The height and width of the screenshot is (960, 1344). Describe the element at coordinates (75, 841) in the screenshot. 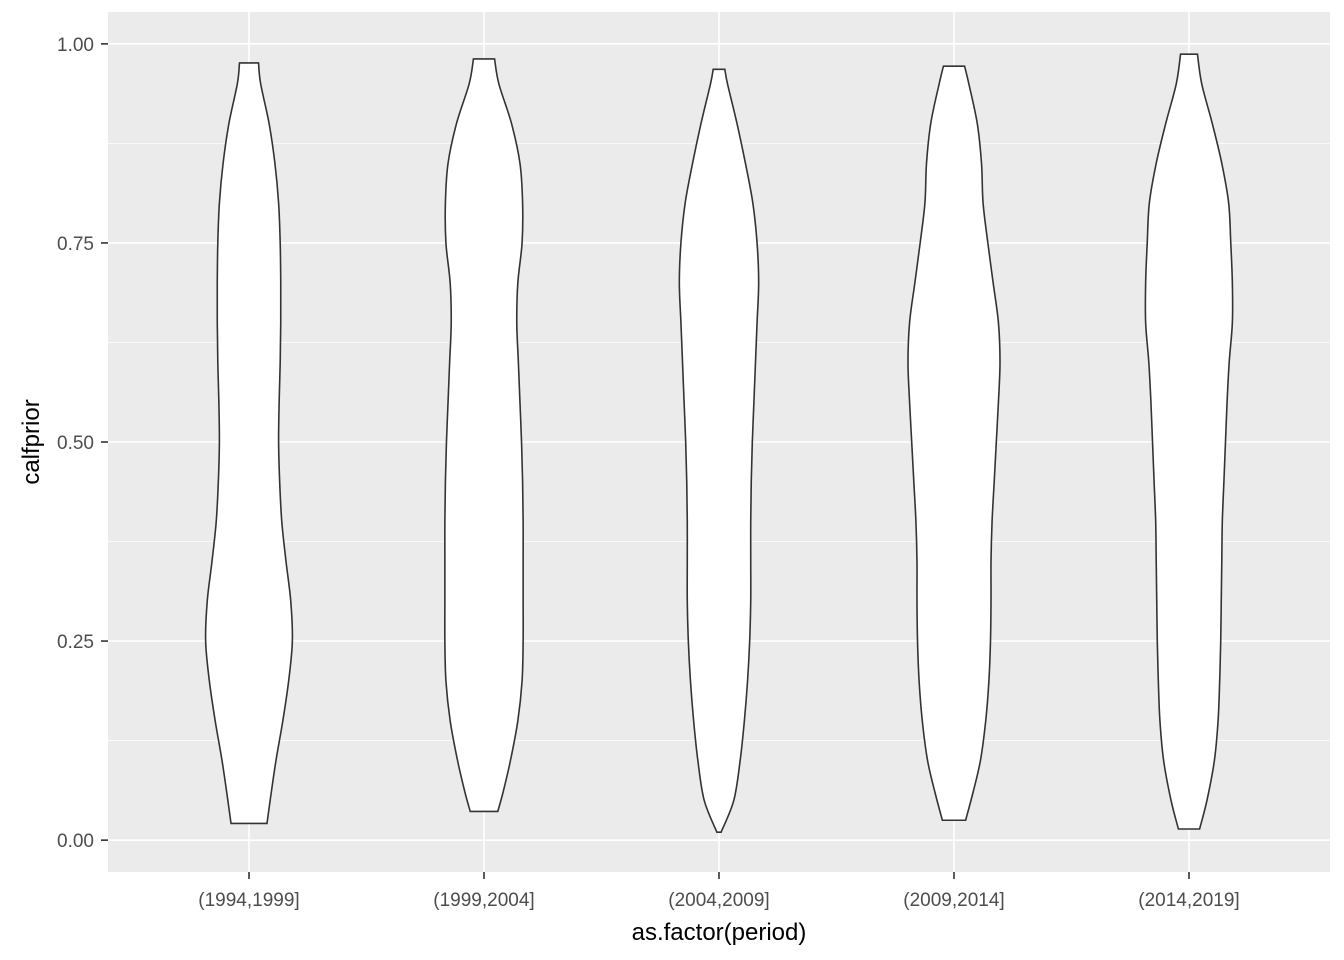

I see `y-tick-label: 0.00` at that location.